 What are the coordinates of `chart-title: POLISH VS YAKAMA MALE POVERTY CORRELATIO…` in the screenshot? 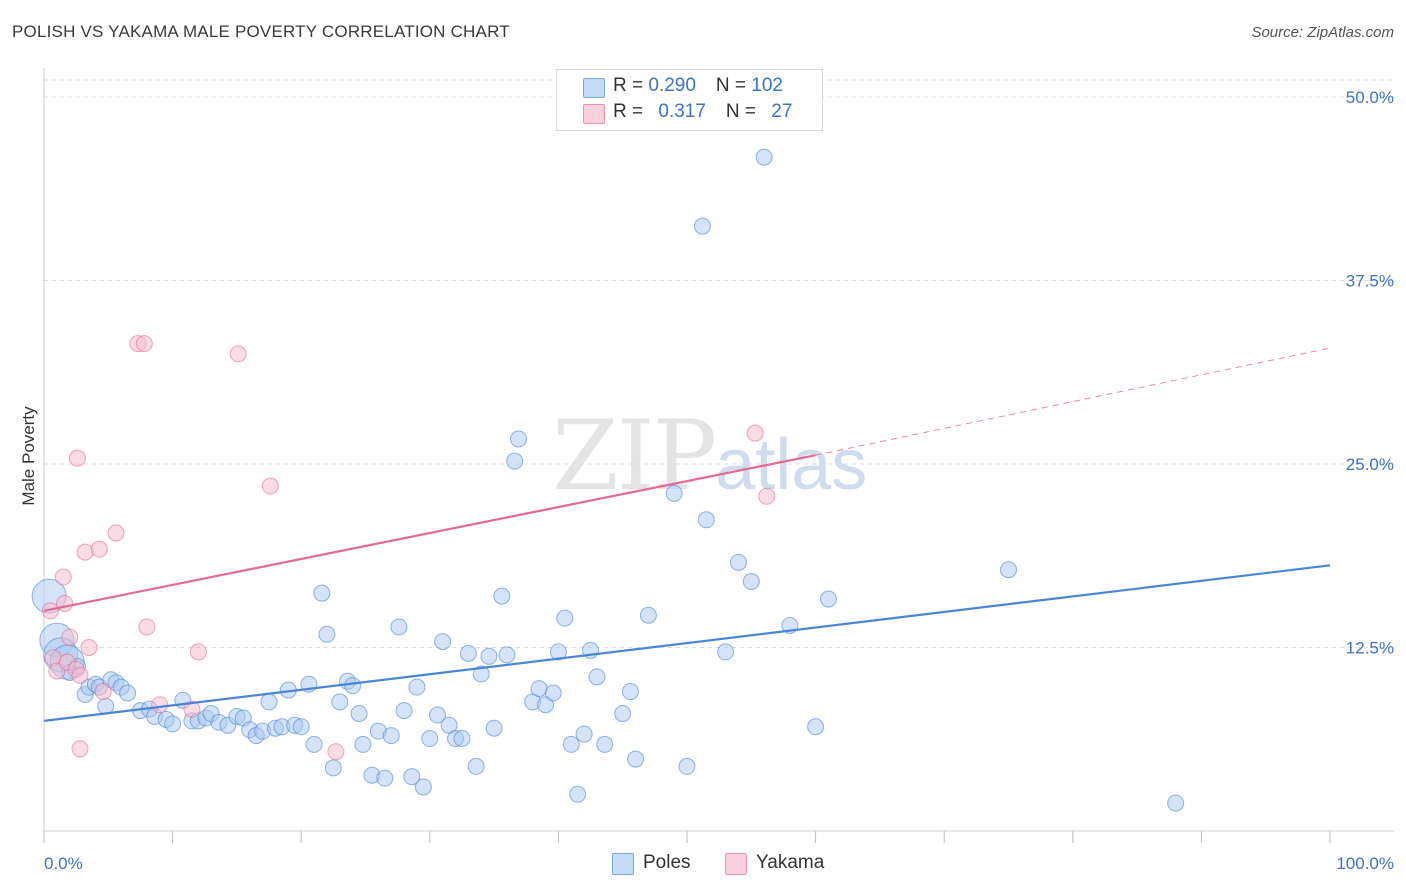 It's located at (261, 31).